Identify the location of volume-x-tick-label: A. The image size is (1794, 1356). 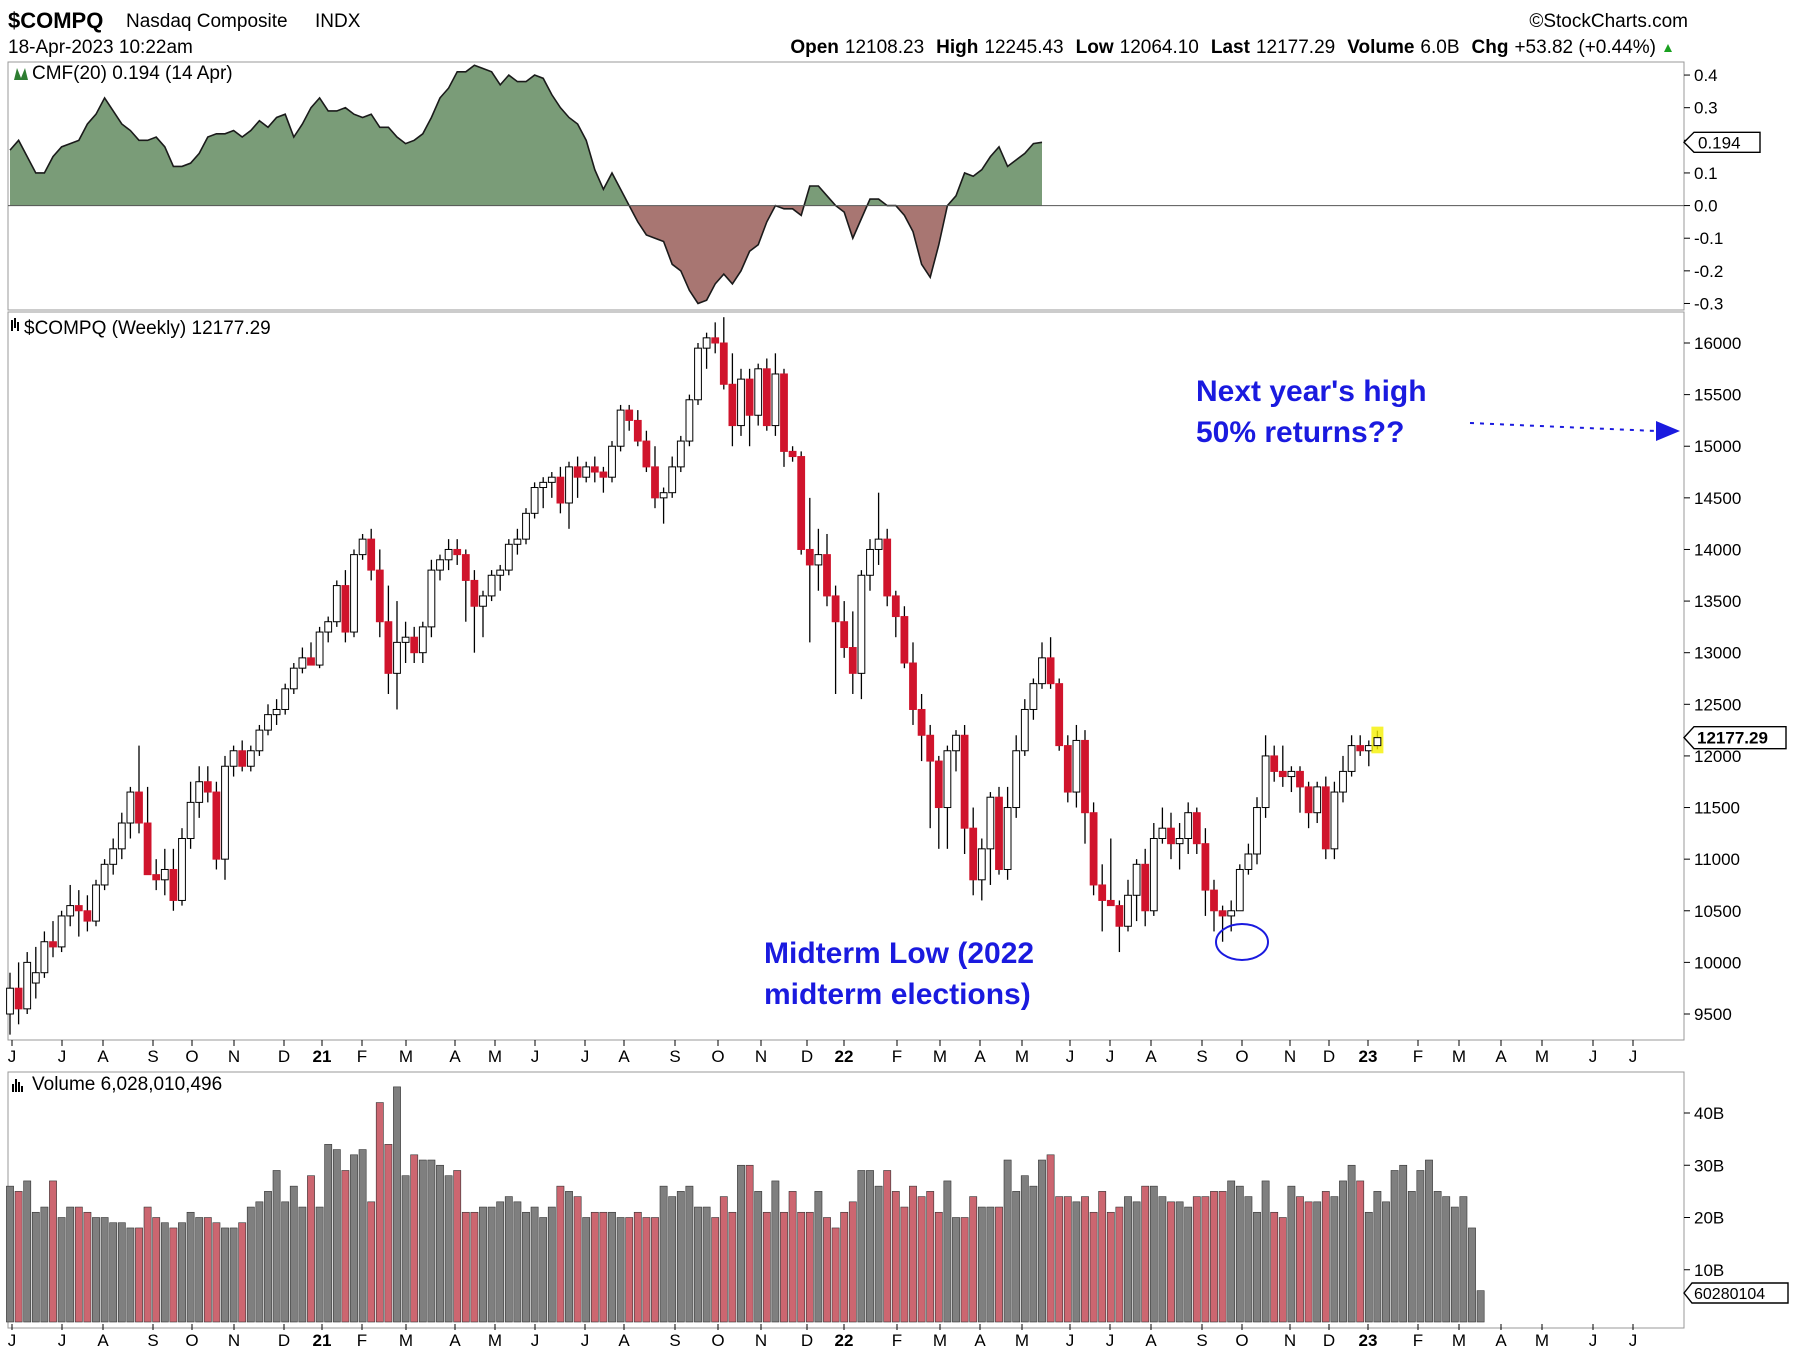
(1151, 1340).